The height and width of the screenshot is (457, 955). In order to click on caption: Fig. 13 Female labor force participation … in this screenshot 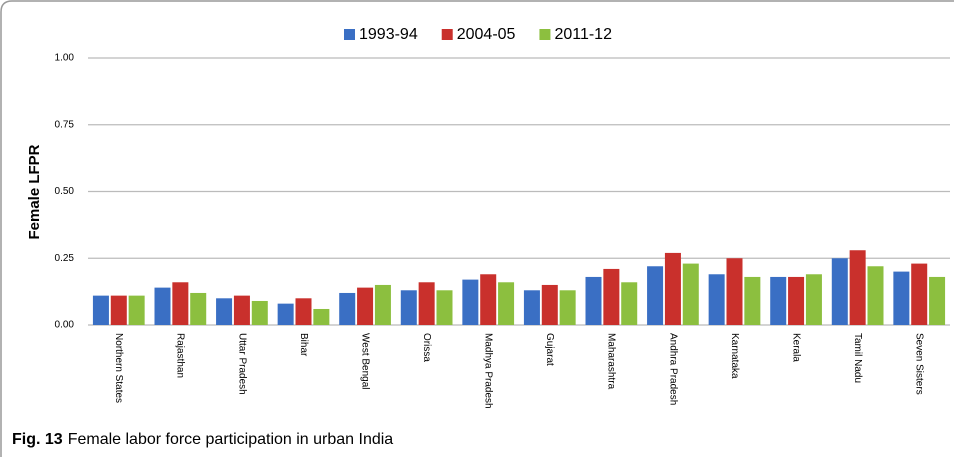, I will do `click(202, 439)`.